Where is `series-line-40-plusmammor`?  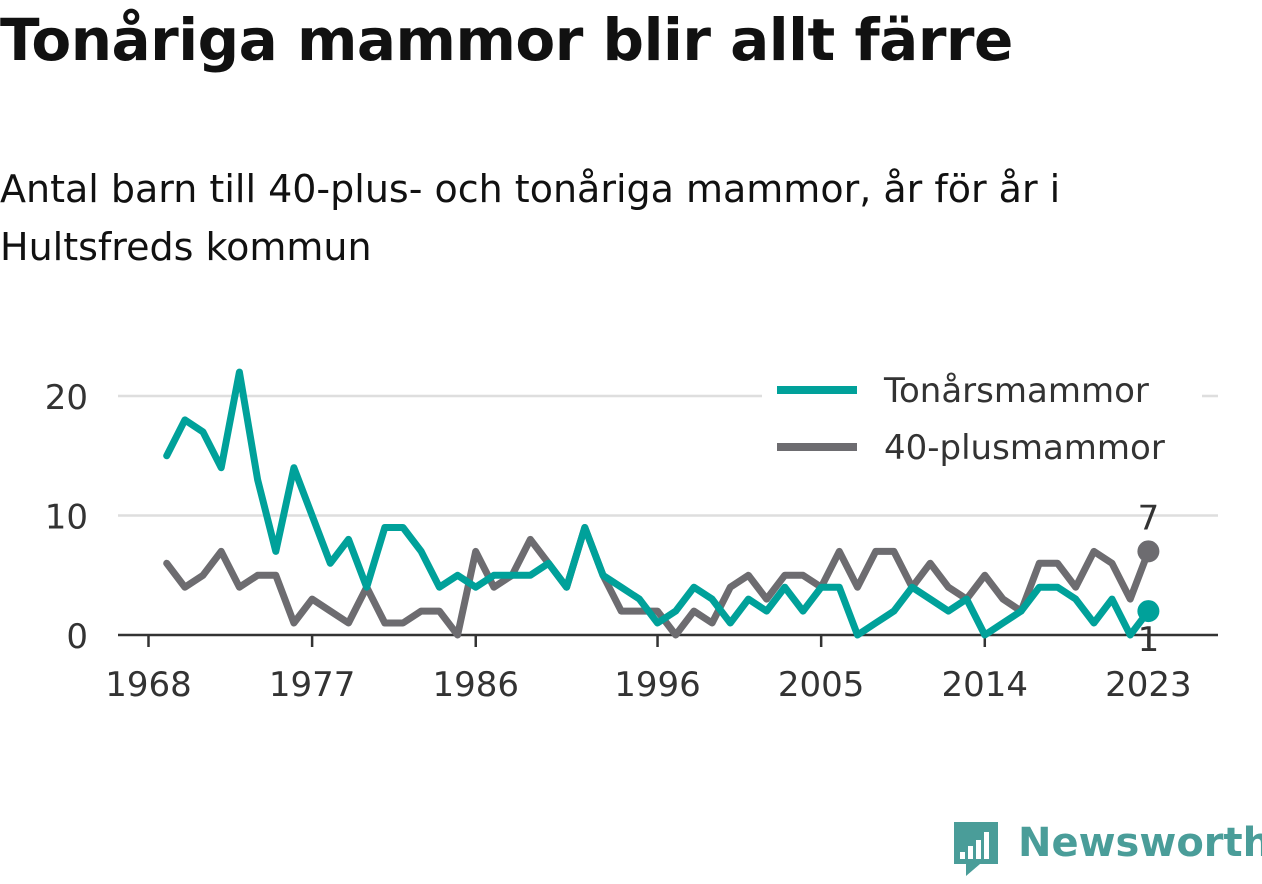 series-line-40-plusmammor is located at coordinates (657, 581).